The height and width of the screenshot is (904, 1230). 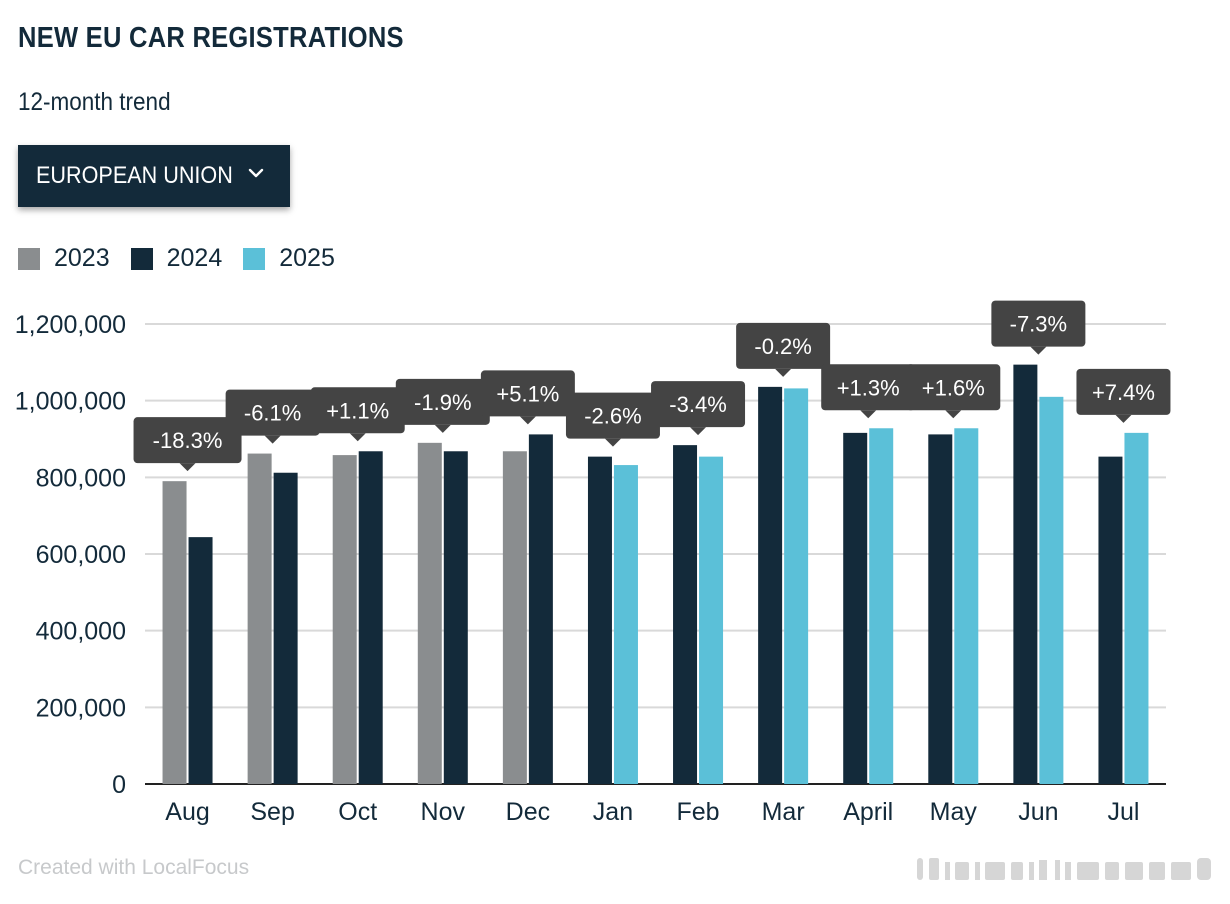 What do you see at coordinates (272, 812) in the screenshot?
I see `x-tick-label: Sep` at bounding box center [272, 812].